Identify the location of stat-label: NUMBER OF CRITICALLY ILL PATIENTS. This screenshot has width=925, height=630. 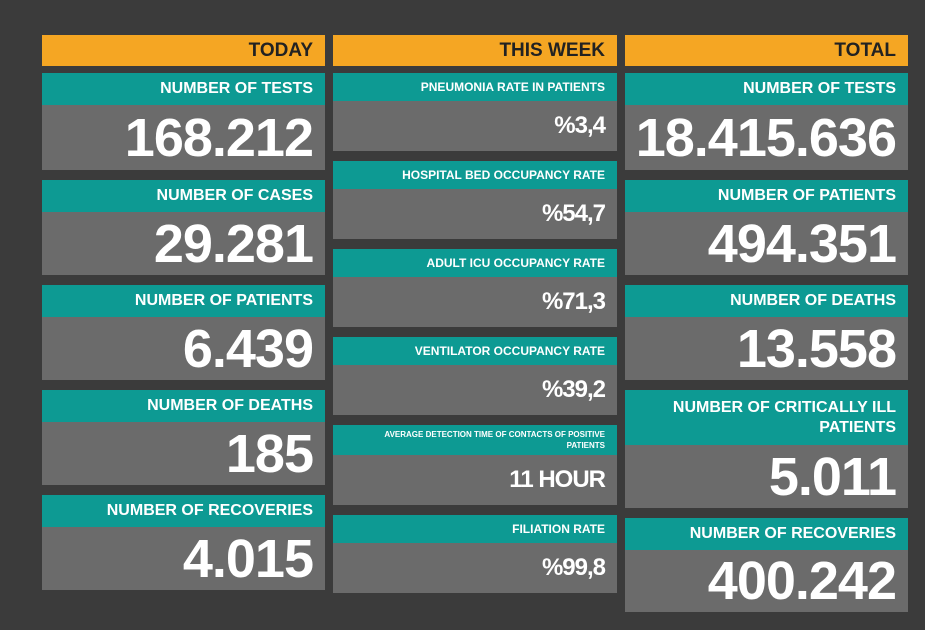
(766, 417).